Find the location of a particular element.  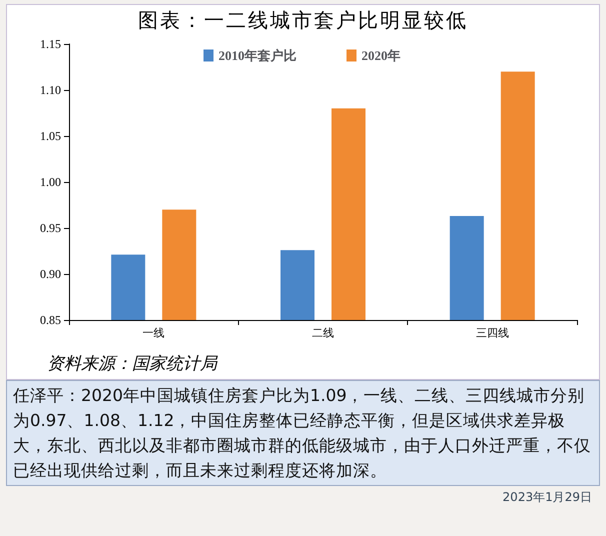

legend-label: 2010年套户比 is located at coordinates (257, 55).